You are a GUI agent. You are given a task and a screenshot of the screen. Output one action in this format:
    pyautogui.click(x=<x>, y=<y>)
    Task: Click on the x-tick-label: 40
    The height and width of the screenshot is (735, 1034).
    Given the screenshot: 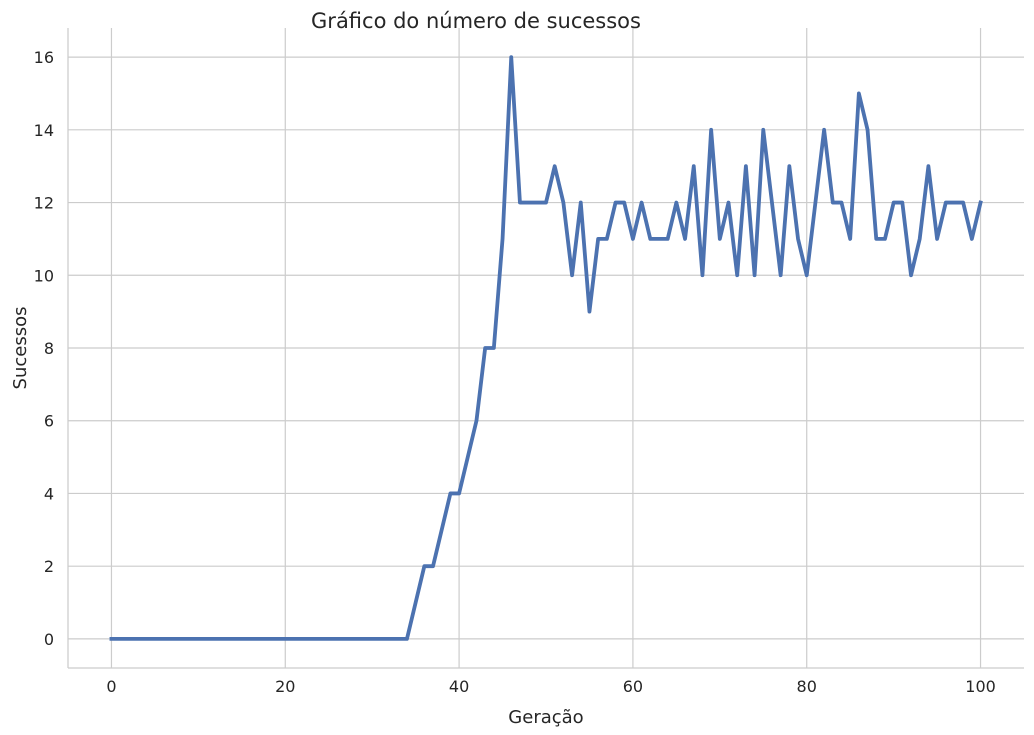 What is the action you would take?
    pyautogui.click(x=459, y=686)
    